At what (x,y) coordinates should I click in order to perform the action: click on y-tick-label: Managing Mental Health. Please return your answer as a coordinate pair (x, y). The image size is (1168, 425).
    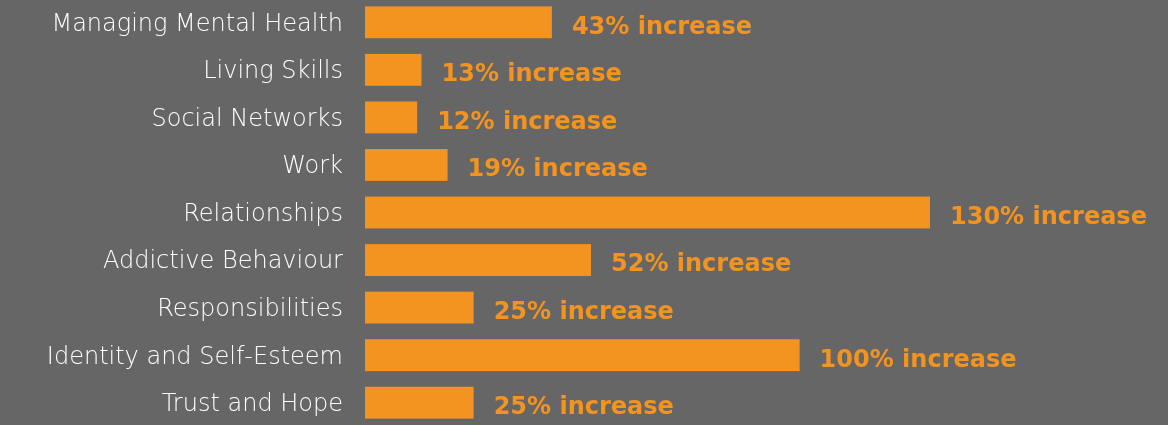
    Looking at the image, I should click on (197, 22).